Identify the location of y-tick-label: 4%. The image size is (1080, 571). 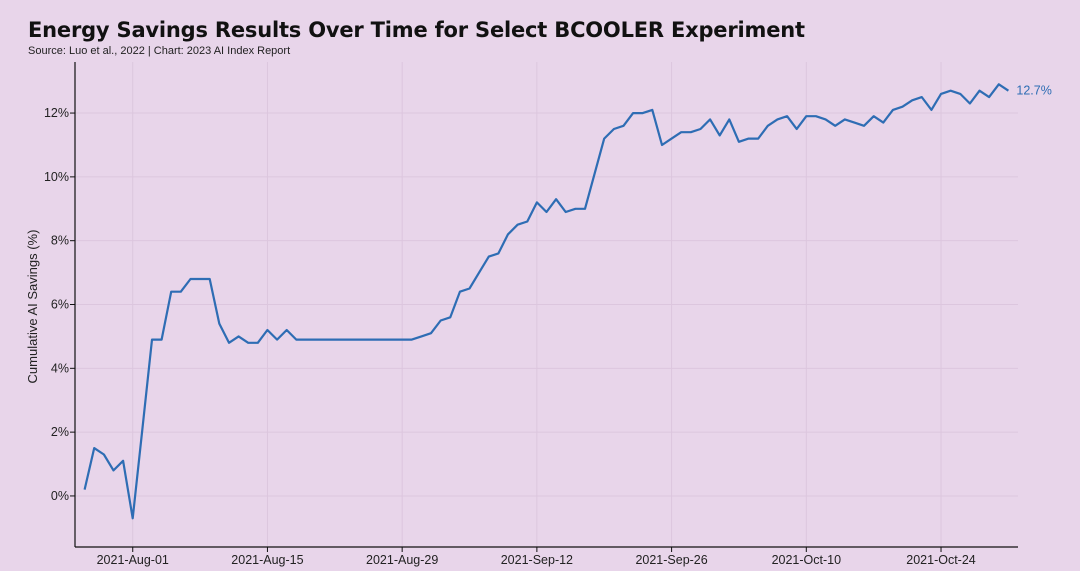
(60, 368).